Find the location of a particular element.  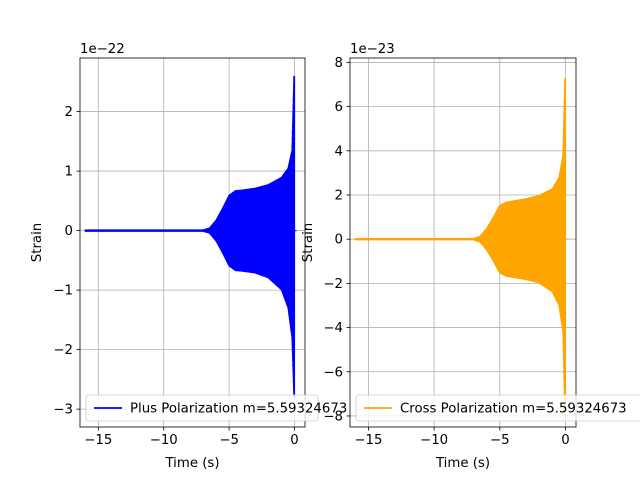

legend: Plus Polarization m=5.59324673 is located at coordinates (216, 408).